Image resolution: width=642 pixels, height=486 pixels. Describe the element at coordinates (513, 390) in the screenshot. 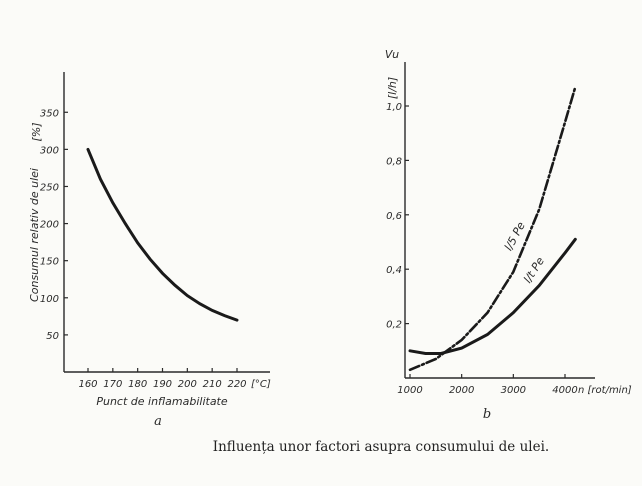

I see `x-tick-label-b: 3000` at that location.